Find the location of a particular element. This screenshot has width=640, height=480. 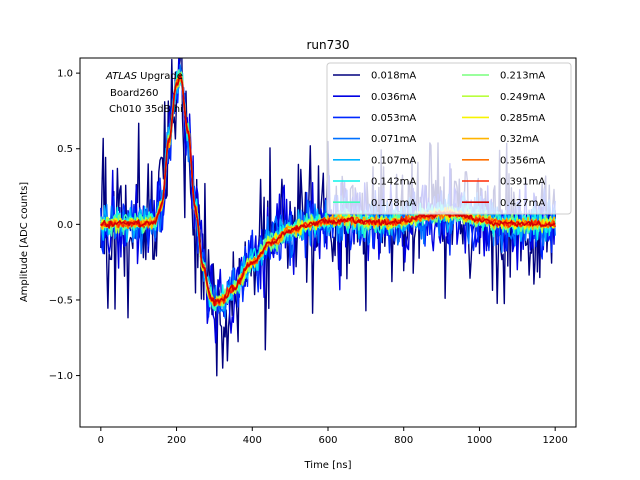

atlas-label: ATLAS is located at coordinates (121, 76).